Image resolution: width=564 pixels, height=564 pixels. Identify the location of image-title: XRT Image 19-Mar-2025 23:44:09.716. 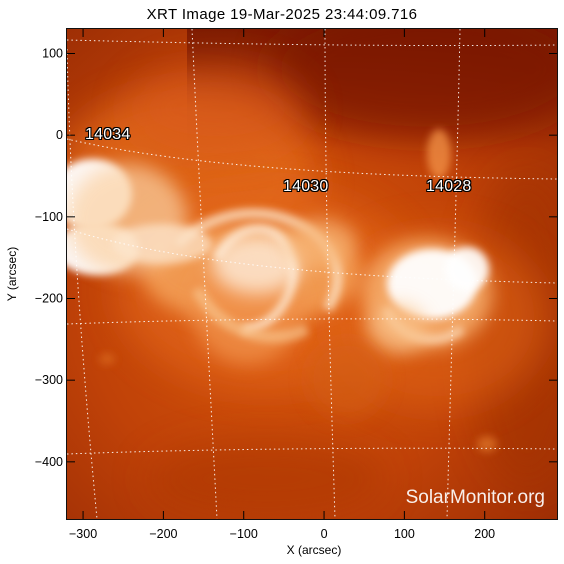
(282, 14).